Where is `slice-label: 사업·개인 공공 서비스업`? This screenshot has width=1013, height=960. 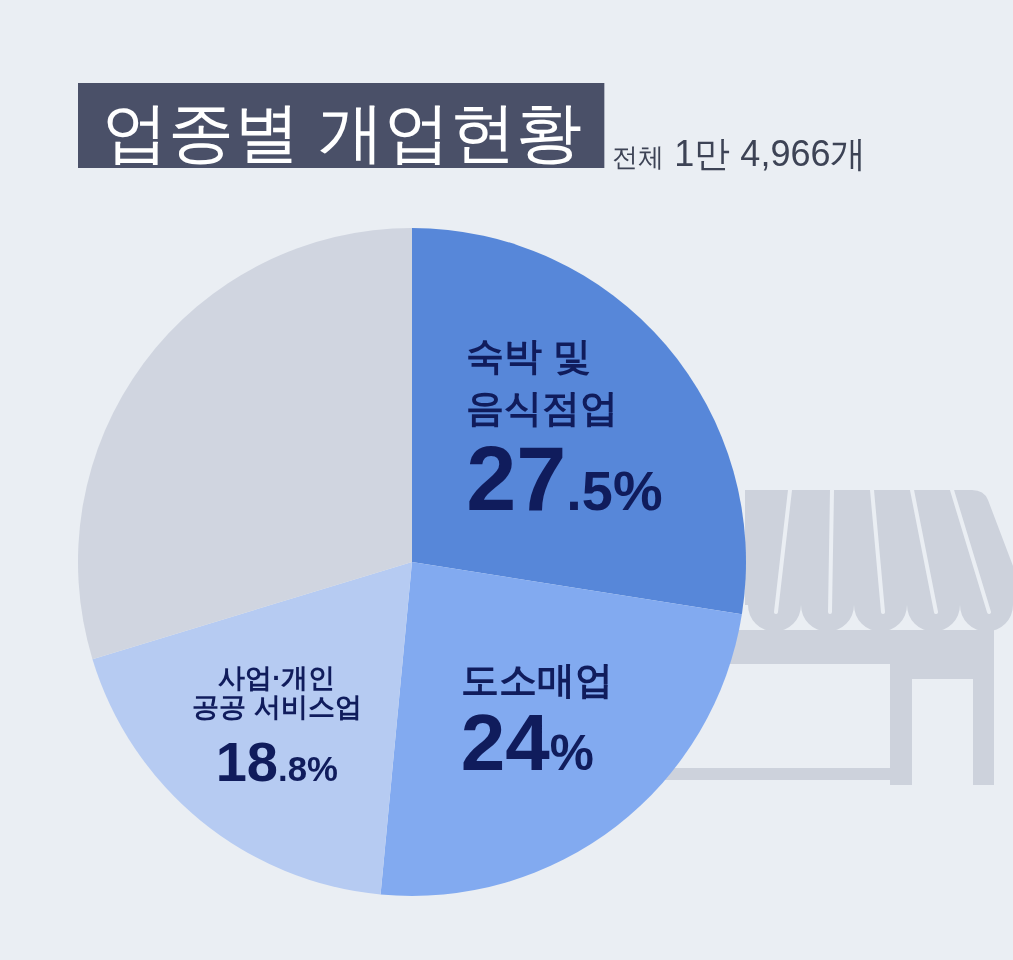
slice-label: 사업·개인 공공 서비스업 is located at coordinates (277, 692).